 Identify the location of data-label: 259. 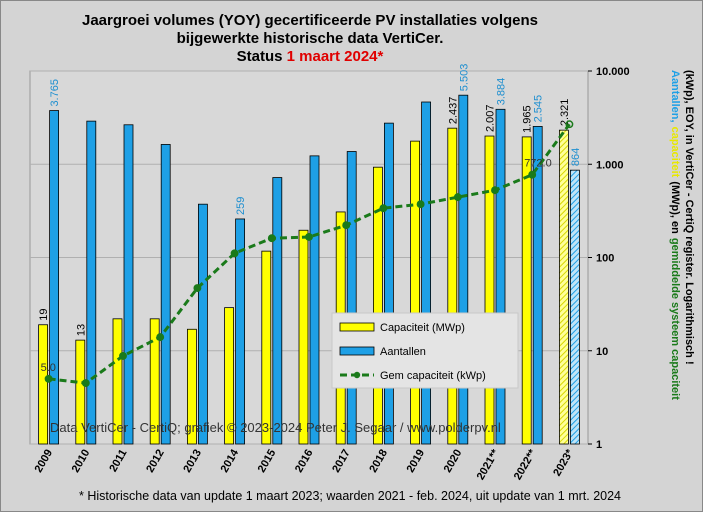
(241, 206).